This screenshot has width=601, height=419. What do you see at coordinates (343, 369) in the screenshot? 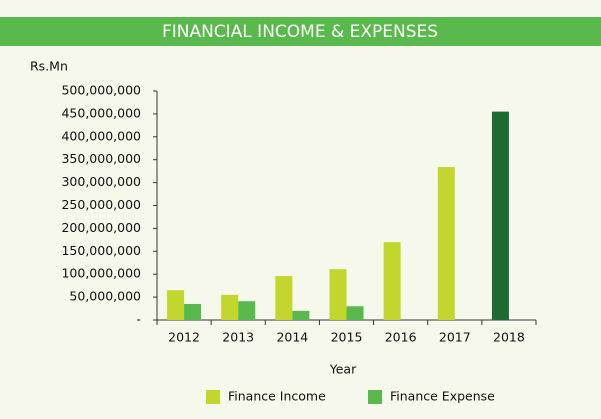
I see `x-axis-label: Year` at bounding box center [343, 369].